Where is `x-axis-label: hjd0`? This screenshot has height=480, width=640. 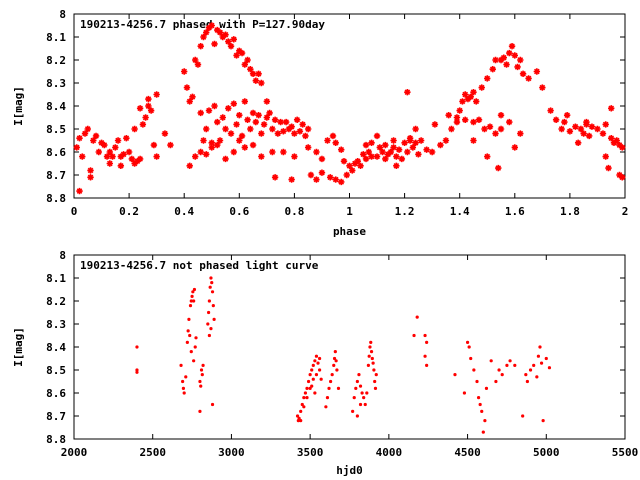
x-axis-label: hjd0 is located at coordinates (349, 470).